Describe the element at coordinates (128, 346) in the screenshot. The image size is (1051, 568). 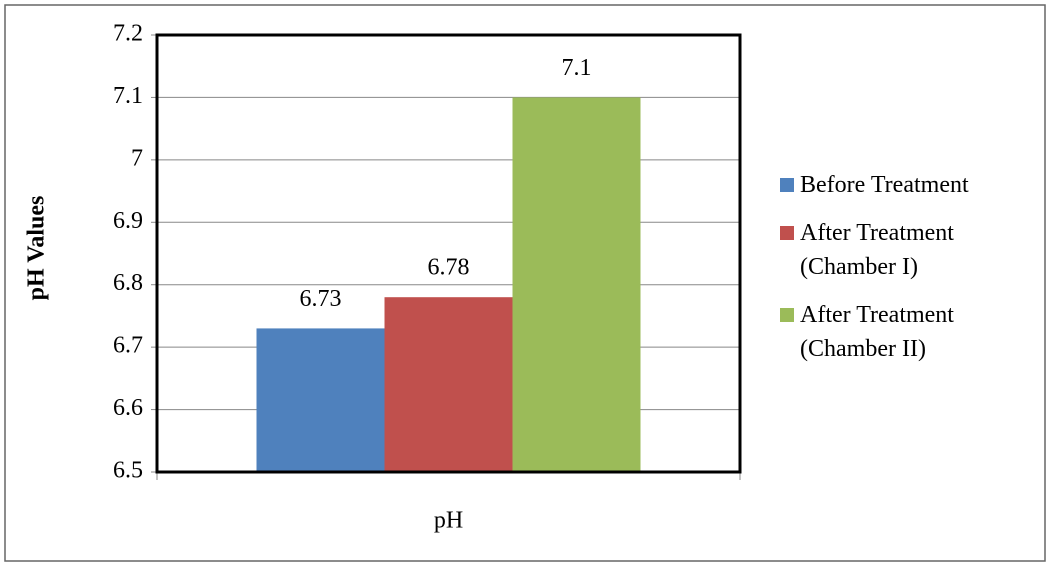
I see `y-tick-label: 6.7` at that location.